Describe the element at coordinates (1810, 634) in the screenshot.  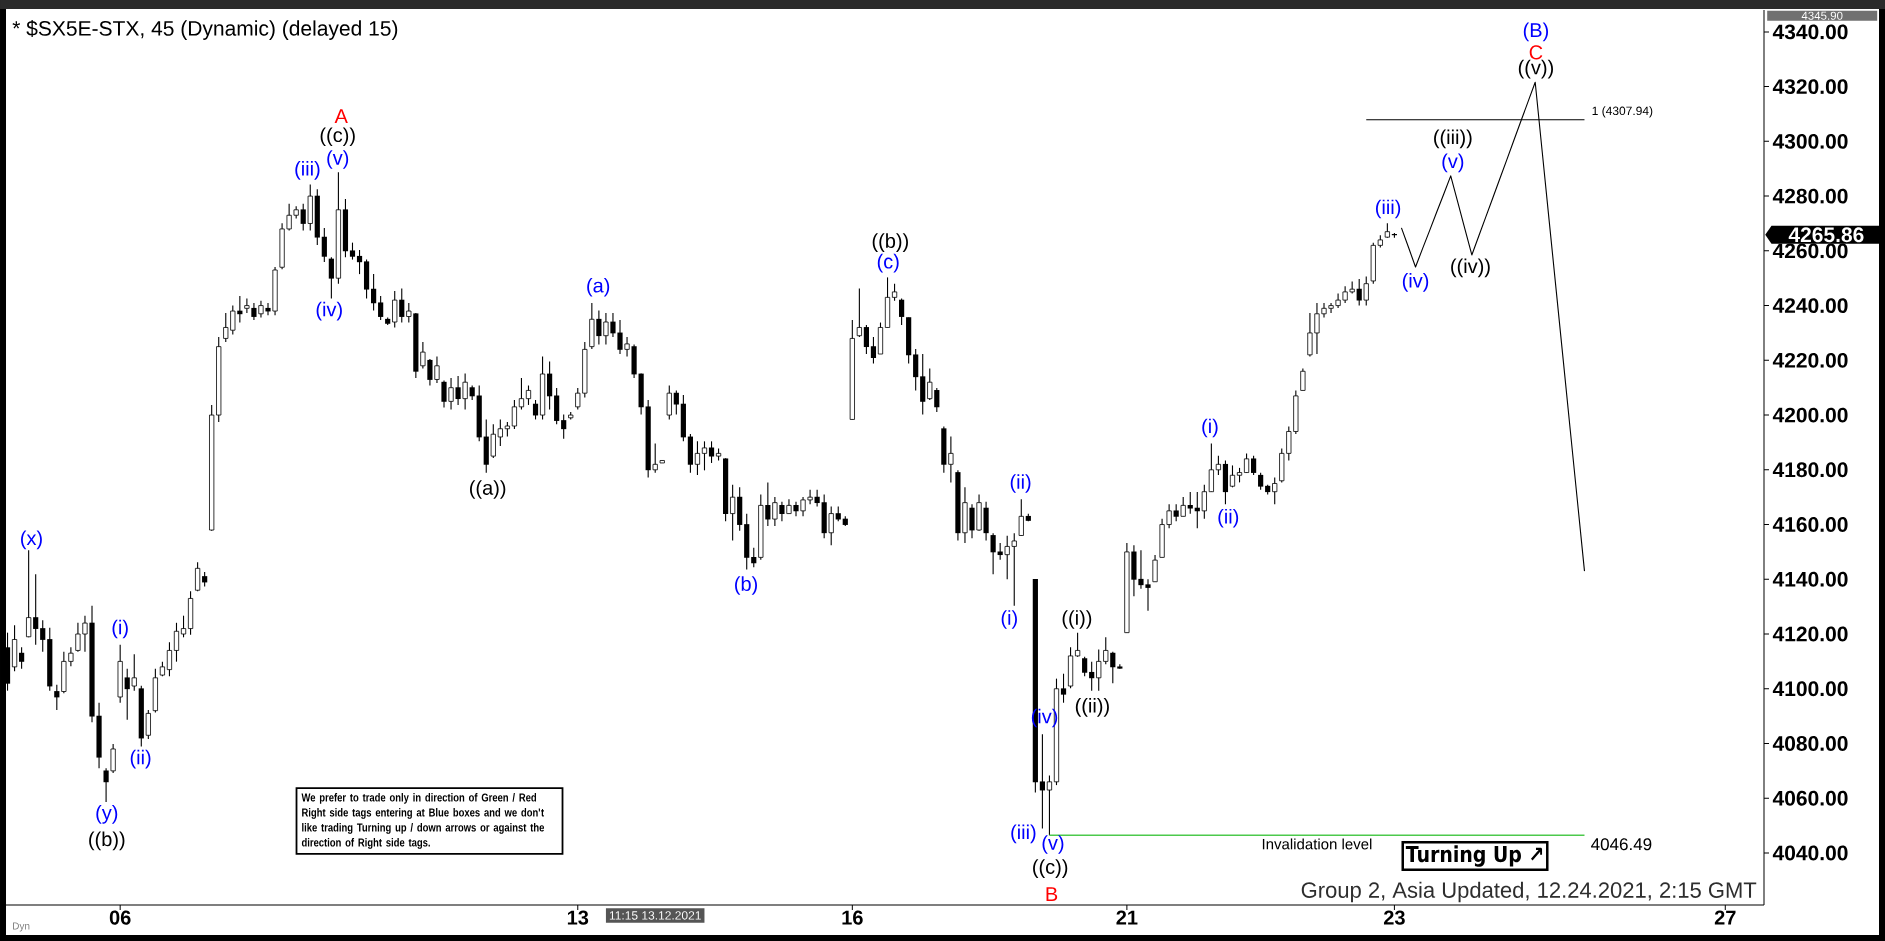
I see `y-tick-label: 4120.00` at that location.